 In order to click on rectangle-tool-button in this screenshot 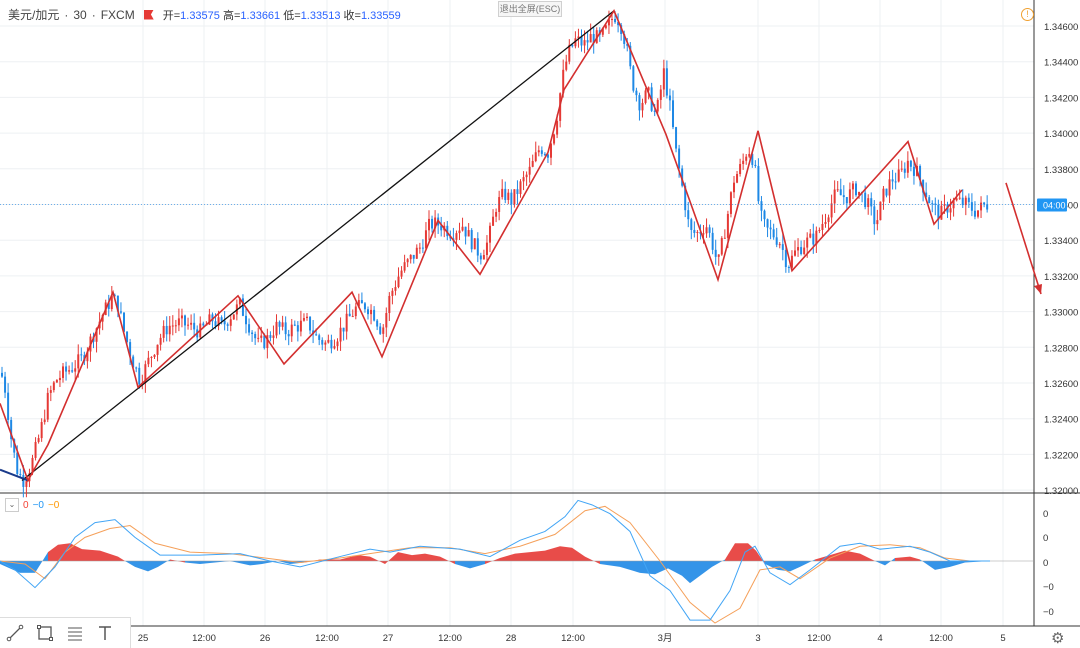, I will do `click(45, 633)`.